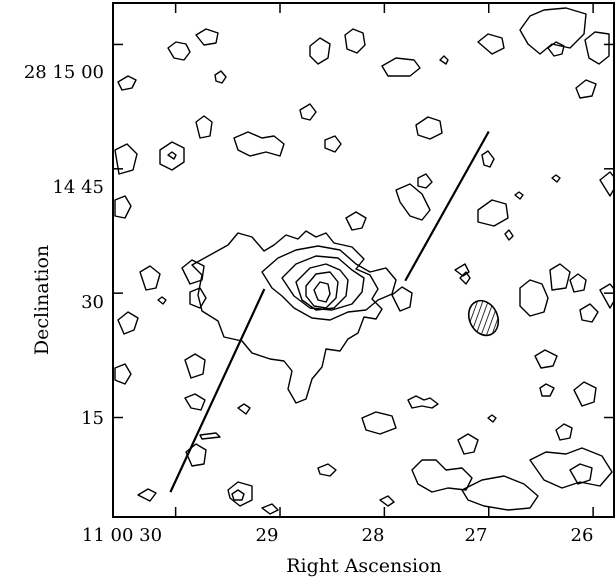 Image resolution: width=615 pixels, height=582 pixels. I want to click on y-tick-label-3: 15, so click(92, 418).